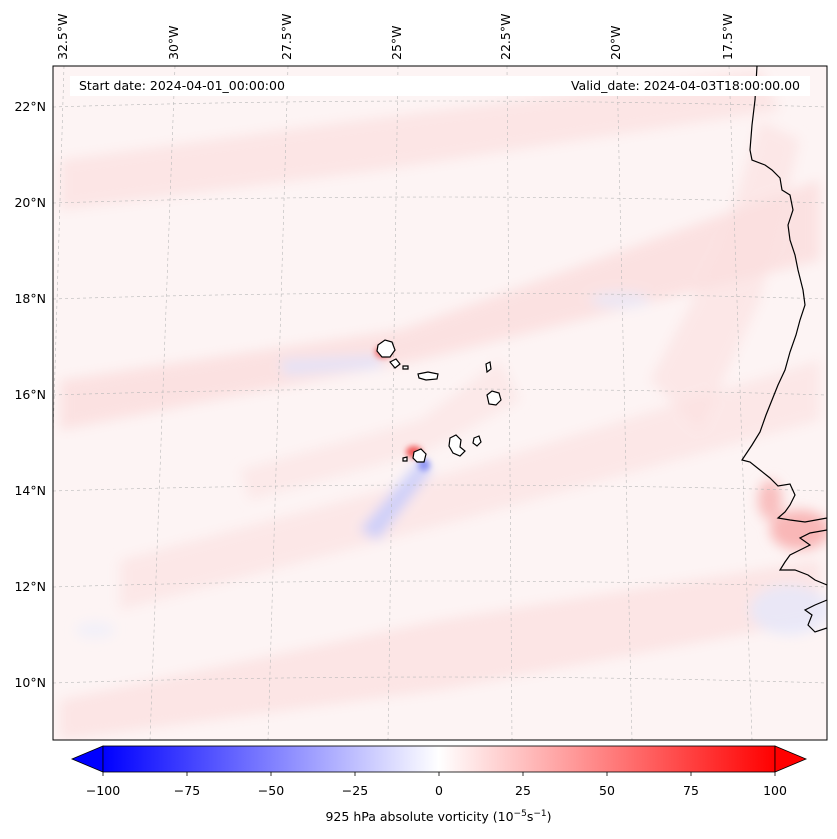  Describe the element at coordinates (775, 790) in the screenshot. I see `colorbar-tick-label: 100` at that location.